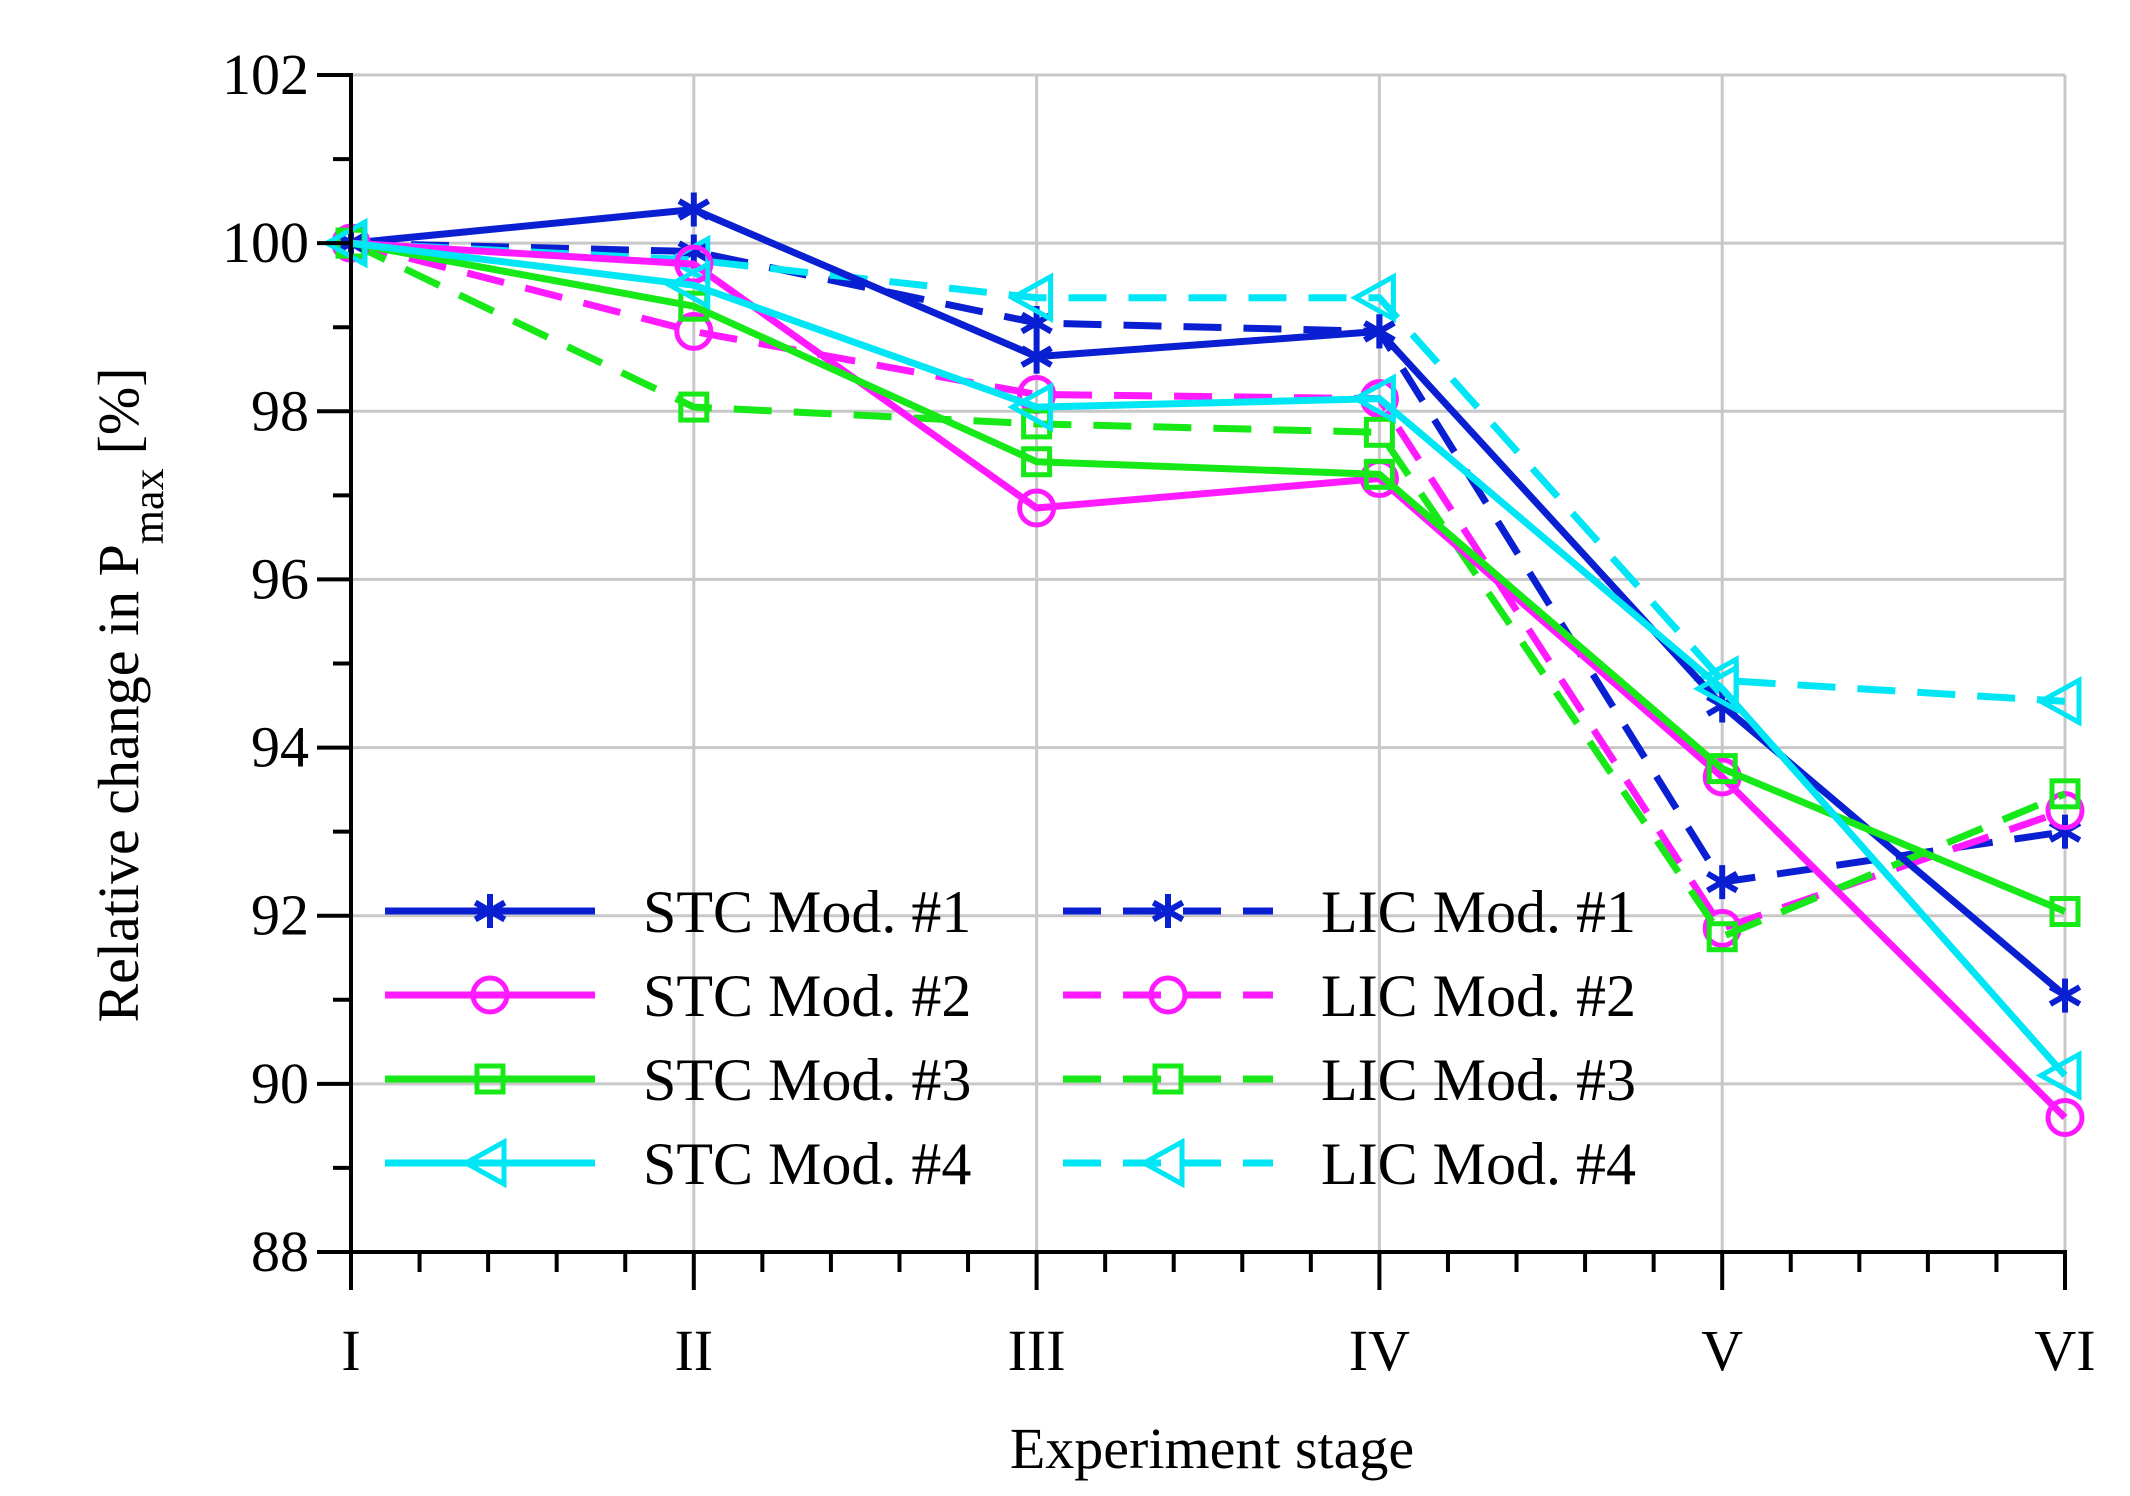  Describe the element at coordinates (280, 1083) in the screenshot. I see `y-tick-label: 90` at that location.